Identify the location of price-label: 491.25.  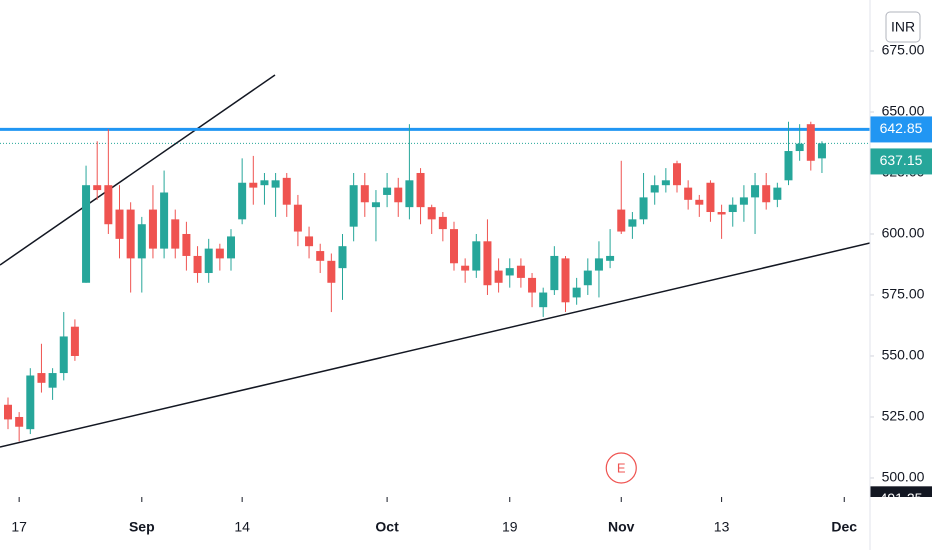
(901, 498).